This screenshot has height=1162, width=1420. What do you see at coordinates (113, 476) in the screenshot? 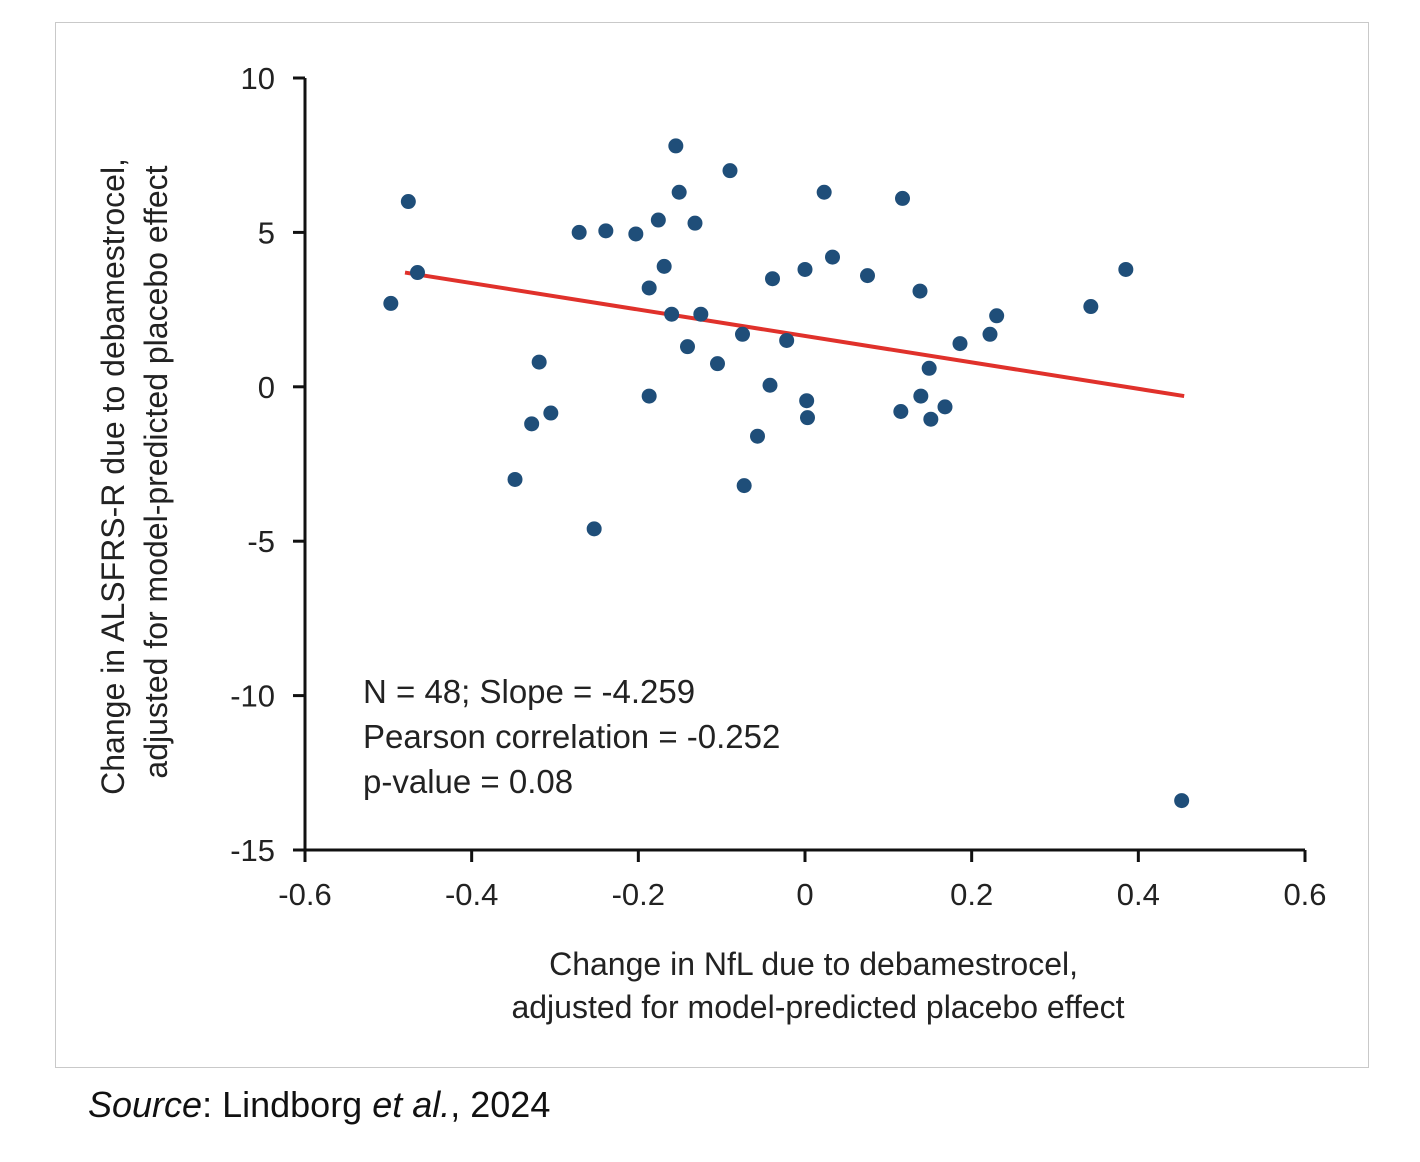
I see `y-axis-title-line-1: Change in ALSFRS-R due to debamestrocel,` at bounding box center [113, 476].